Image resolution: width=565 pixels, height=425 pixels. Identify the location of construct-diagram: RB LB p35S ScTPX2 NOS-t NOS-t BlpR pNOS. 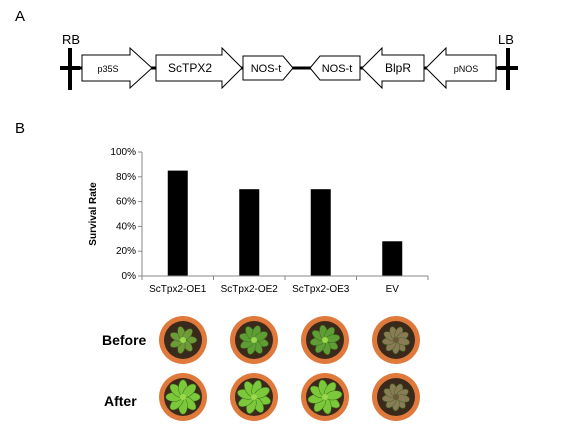
(289, 61).